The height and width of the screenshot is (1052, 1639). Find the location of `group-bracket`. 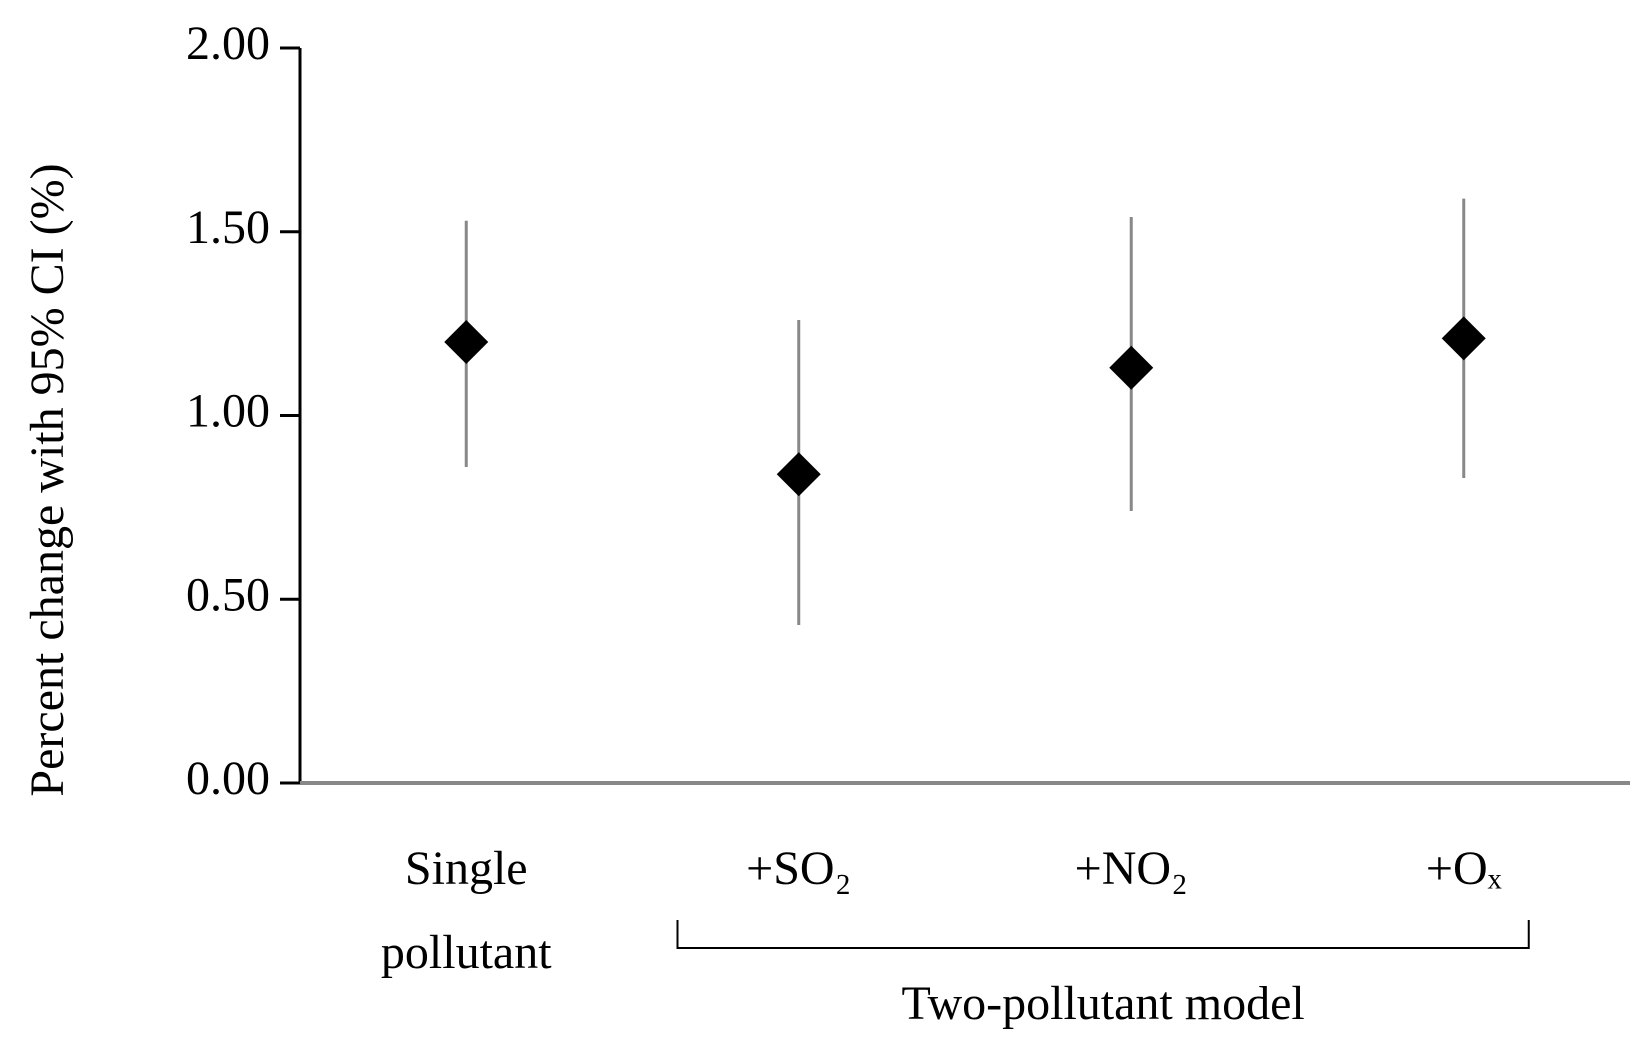

group-bracket is located at coordinates (1103, 934).